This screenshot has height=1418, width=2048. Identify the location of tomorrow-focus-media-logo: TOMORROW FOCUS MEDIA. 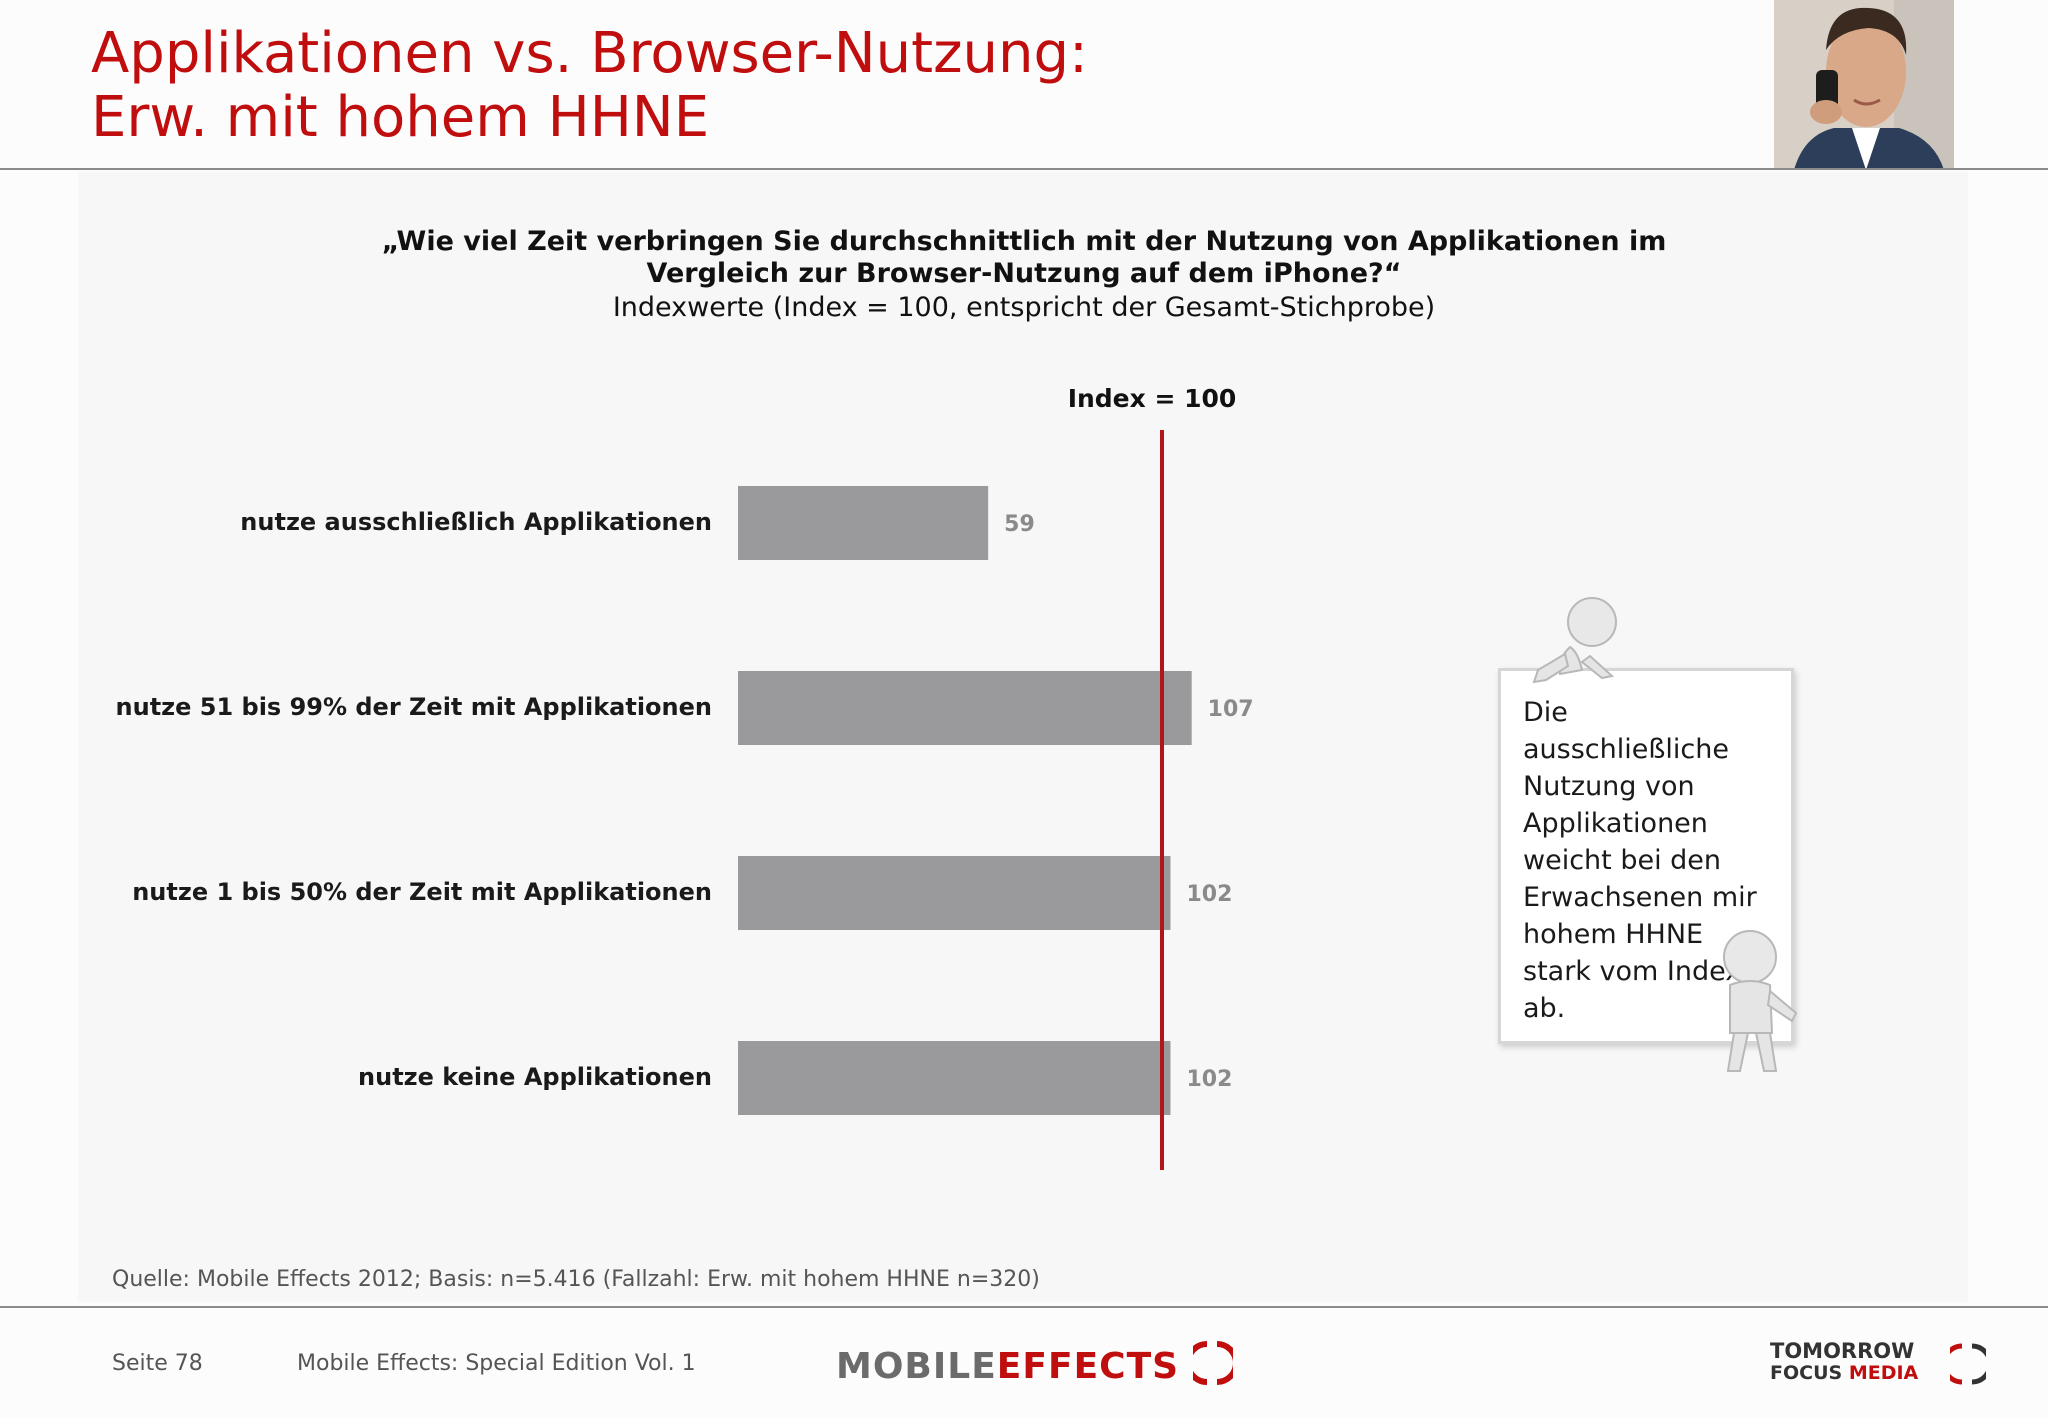
(1878, 1362).